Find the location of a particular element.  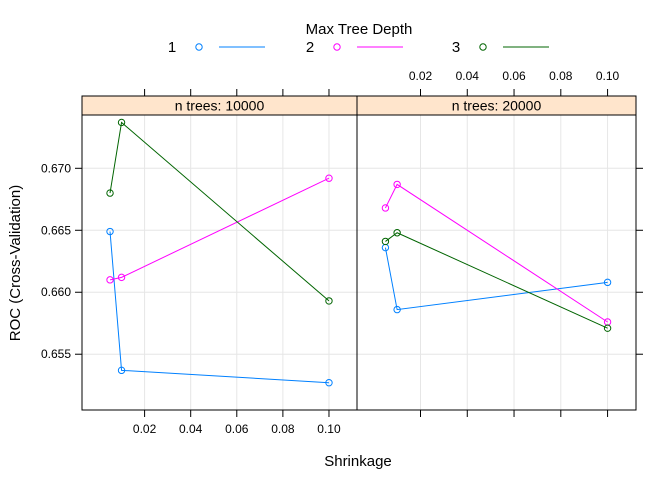

legend-entry-3: 3 is located at coordinates (500, 47).